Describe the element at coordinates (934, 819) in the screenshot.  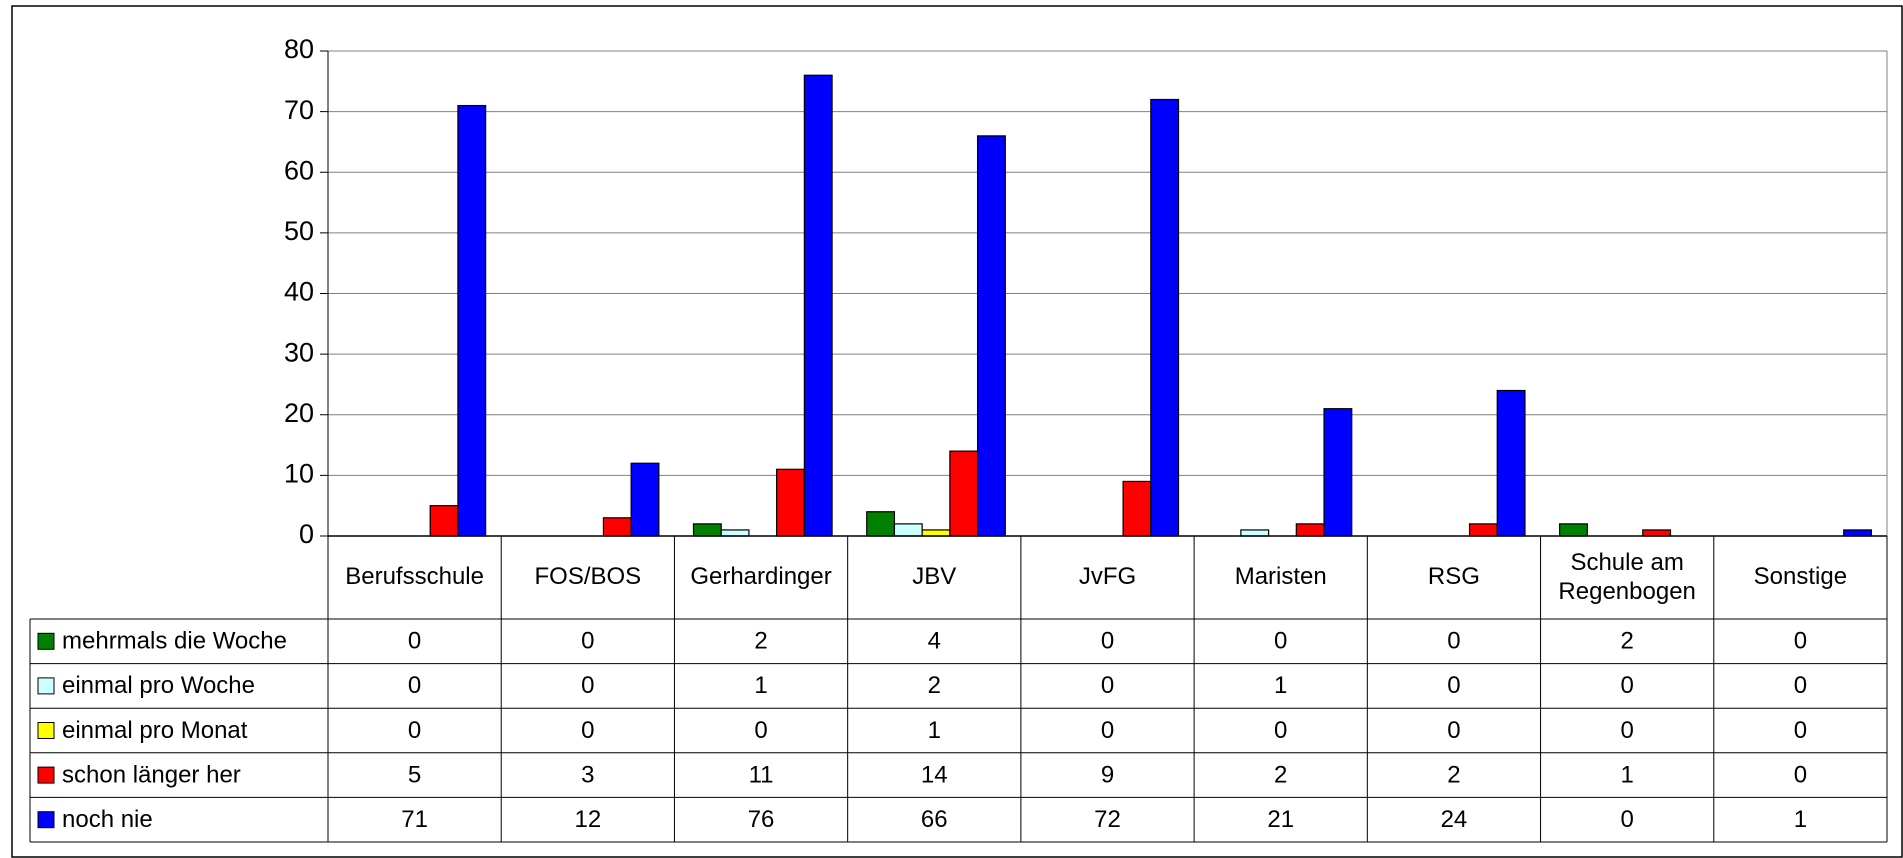
I see `table-value: 66` at that location.